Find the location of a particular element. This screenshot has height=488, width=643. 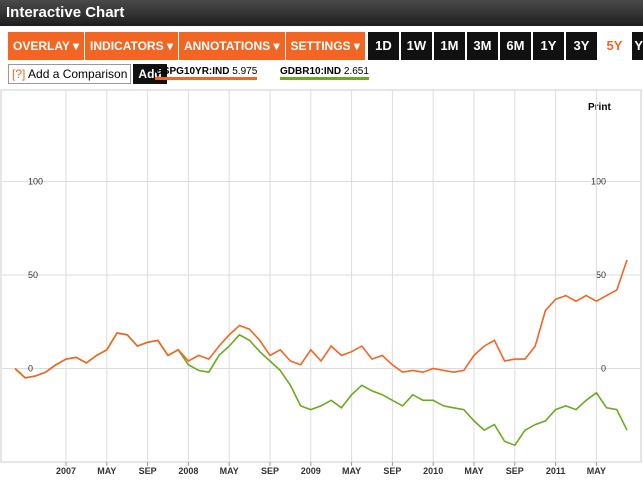

range-button: 1M is located at coordinates (449, 46).